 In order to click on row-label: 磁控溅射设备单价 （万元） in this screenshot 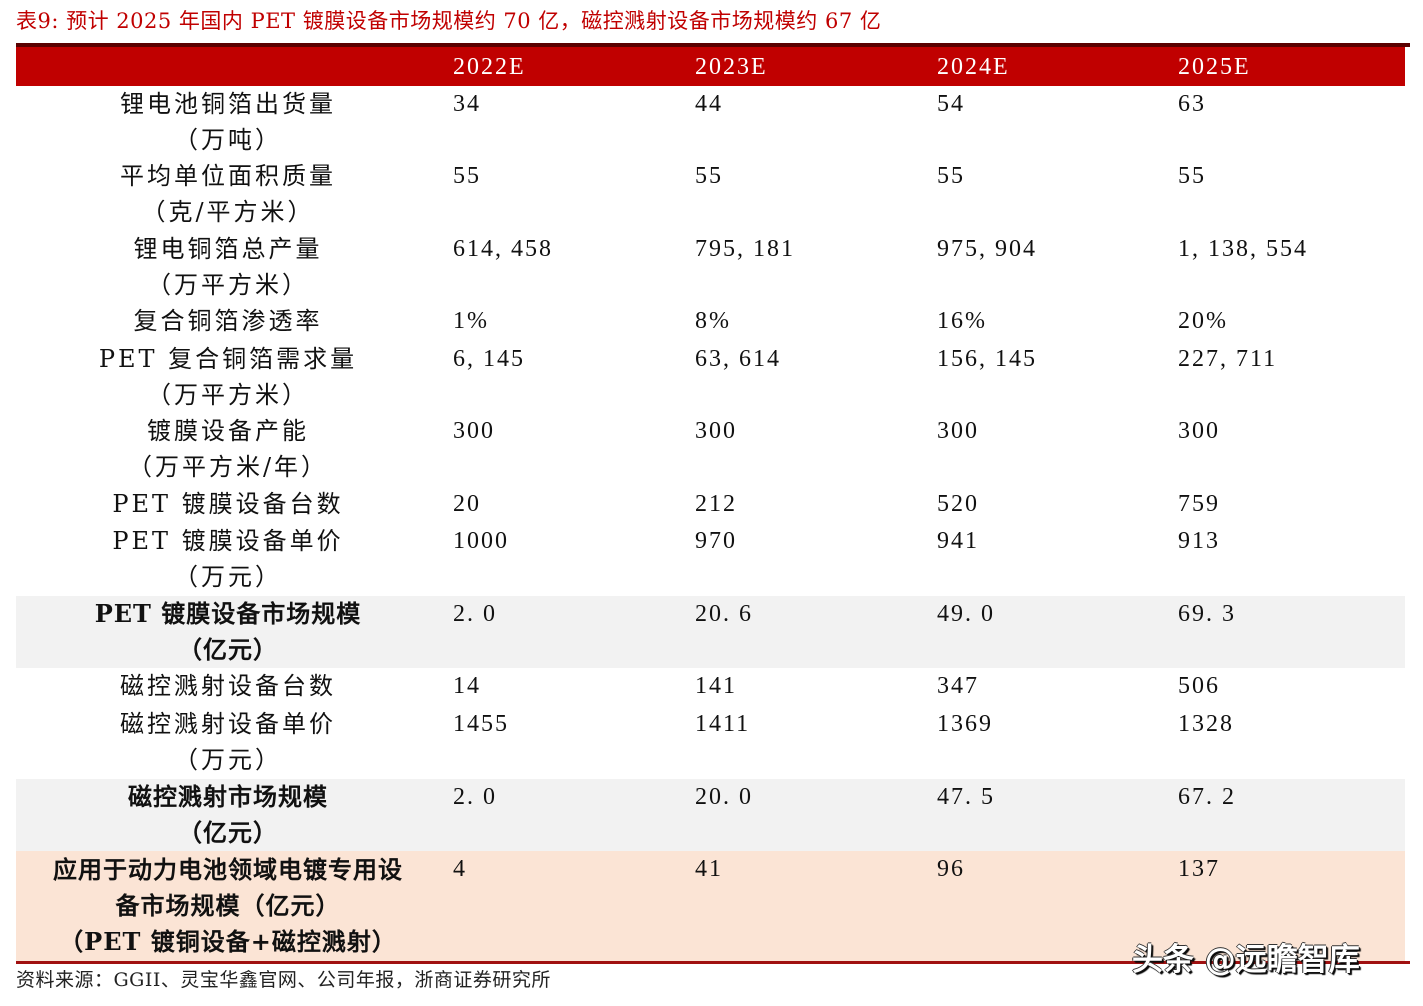, I will do `click(228, 742)`.